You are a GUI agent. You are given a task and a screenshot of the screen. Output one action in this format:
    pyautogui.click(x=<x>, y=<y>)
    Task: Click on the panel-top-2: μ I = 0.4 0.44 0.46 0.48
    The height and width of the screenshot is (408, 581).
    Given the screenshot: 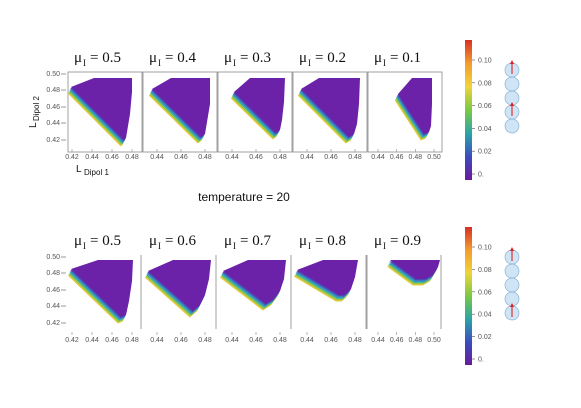 What is the action you would take?
    pyautogui.click(x=180, y=105)
    